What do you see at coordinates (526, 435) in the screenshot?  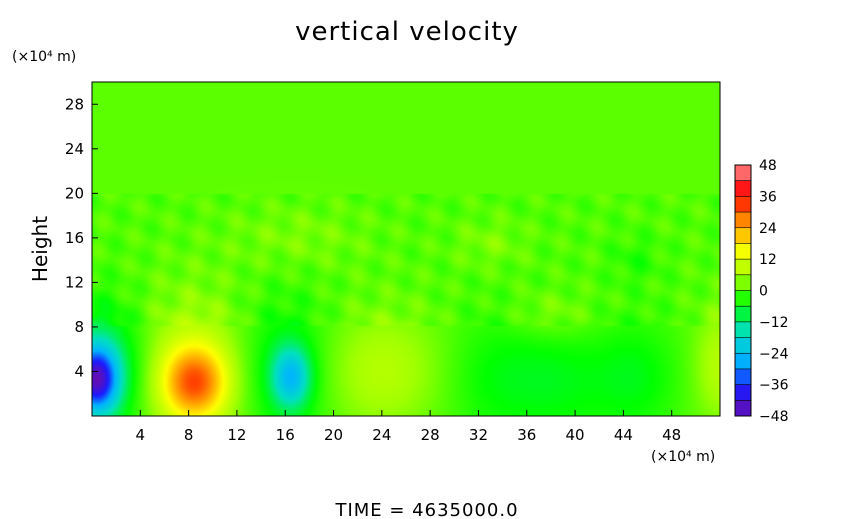 I see `x-tick-label: 36` at bounding box center [526, 435].